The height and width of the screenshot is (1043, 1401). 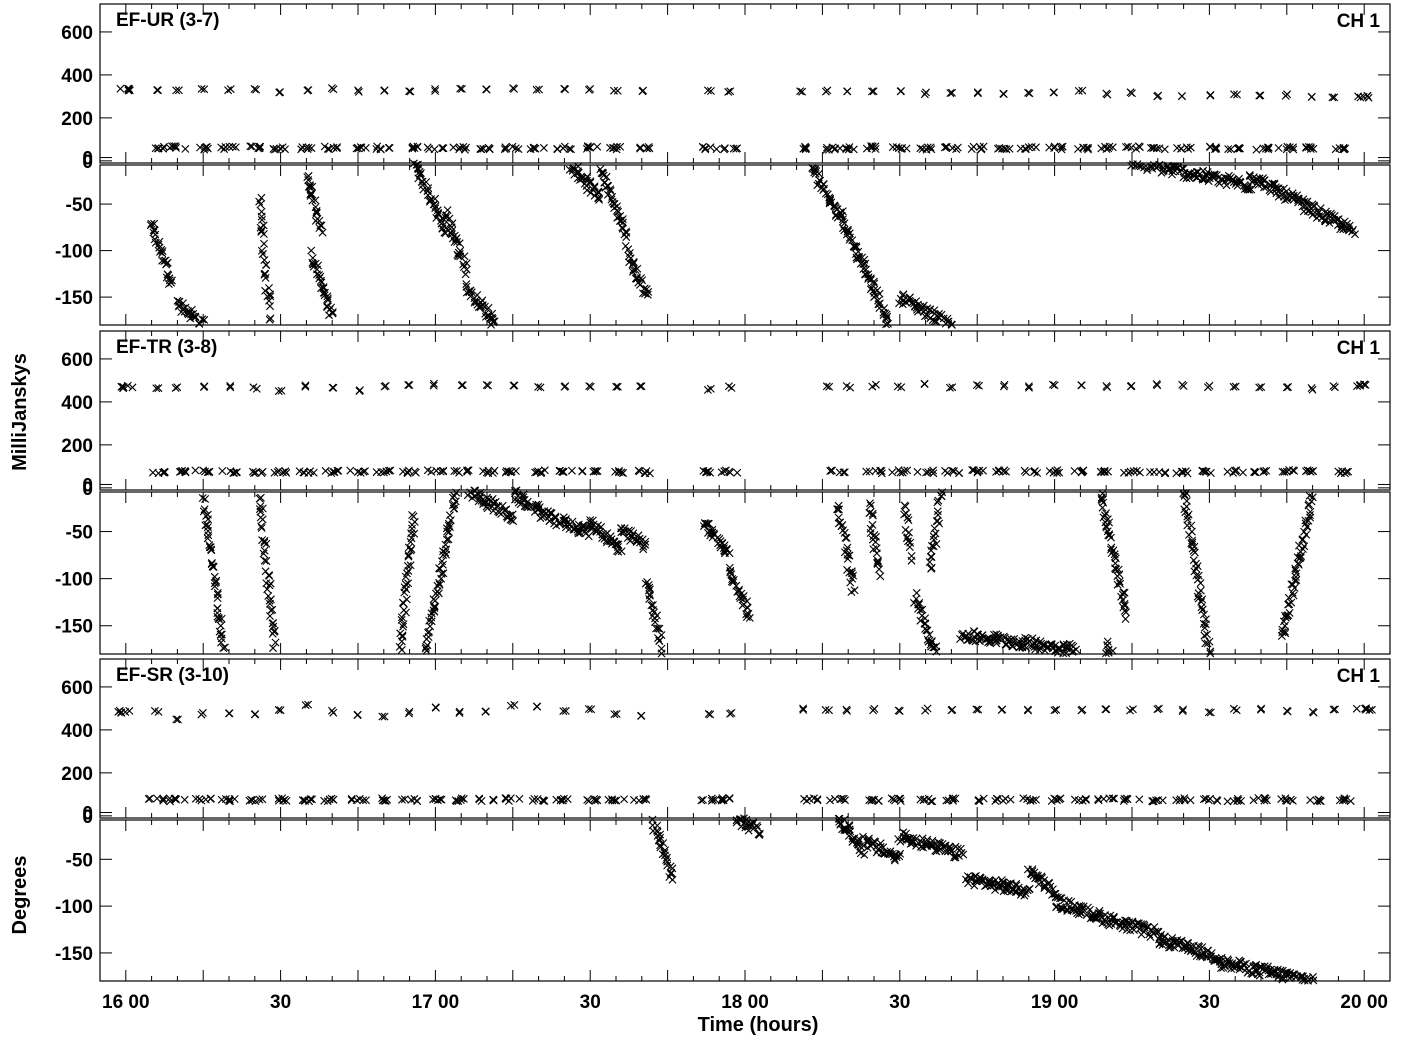 I want to click on amplitude-axis-ytick-label: 400, so click(x=77, y=731).